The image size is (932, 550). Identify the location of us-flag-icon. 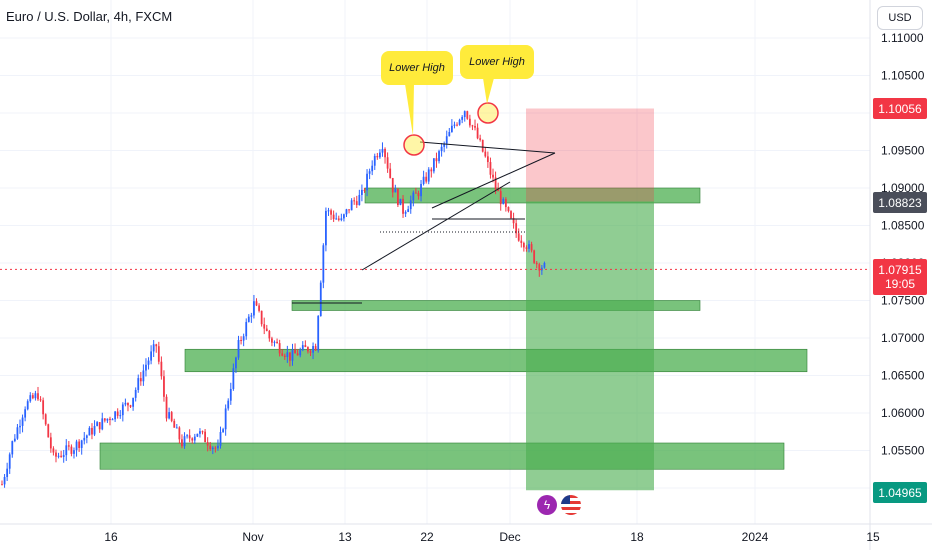
(571, 505).